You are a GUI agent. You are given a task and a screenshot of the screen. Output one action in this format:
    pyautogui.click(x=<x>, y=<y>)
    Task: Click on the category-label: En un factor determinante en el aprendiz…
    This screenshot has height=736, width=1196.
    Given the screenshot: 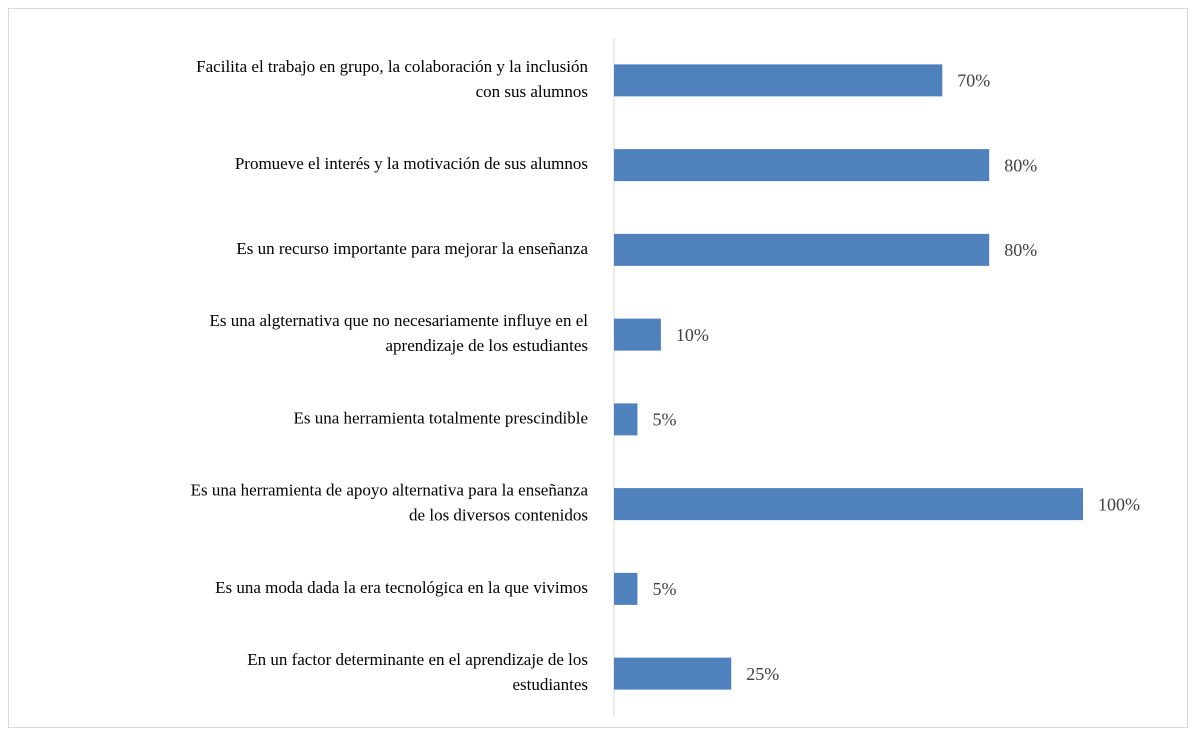 What is the action you would take?
    pyautogui.click(x=417, y=672)
    